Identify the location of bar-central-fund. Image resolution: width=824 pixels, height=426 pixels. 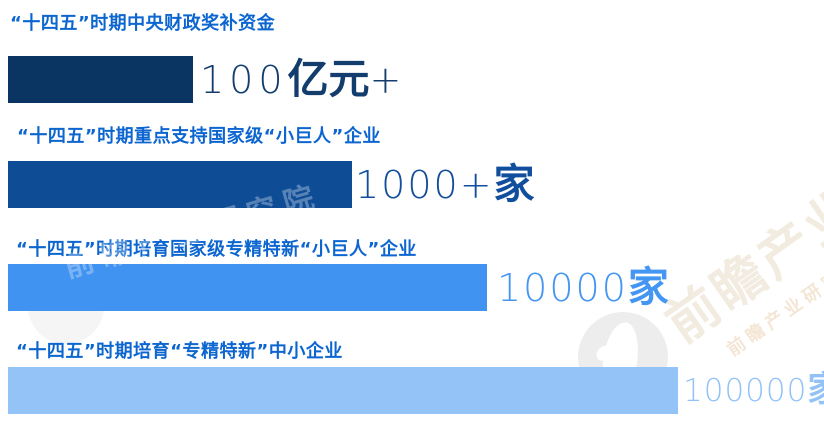
(100, 79).